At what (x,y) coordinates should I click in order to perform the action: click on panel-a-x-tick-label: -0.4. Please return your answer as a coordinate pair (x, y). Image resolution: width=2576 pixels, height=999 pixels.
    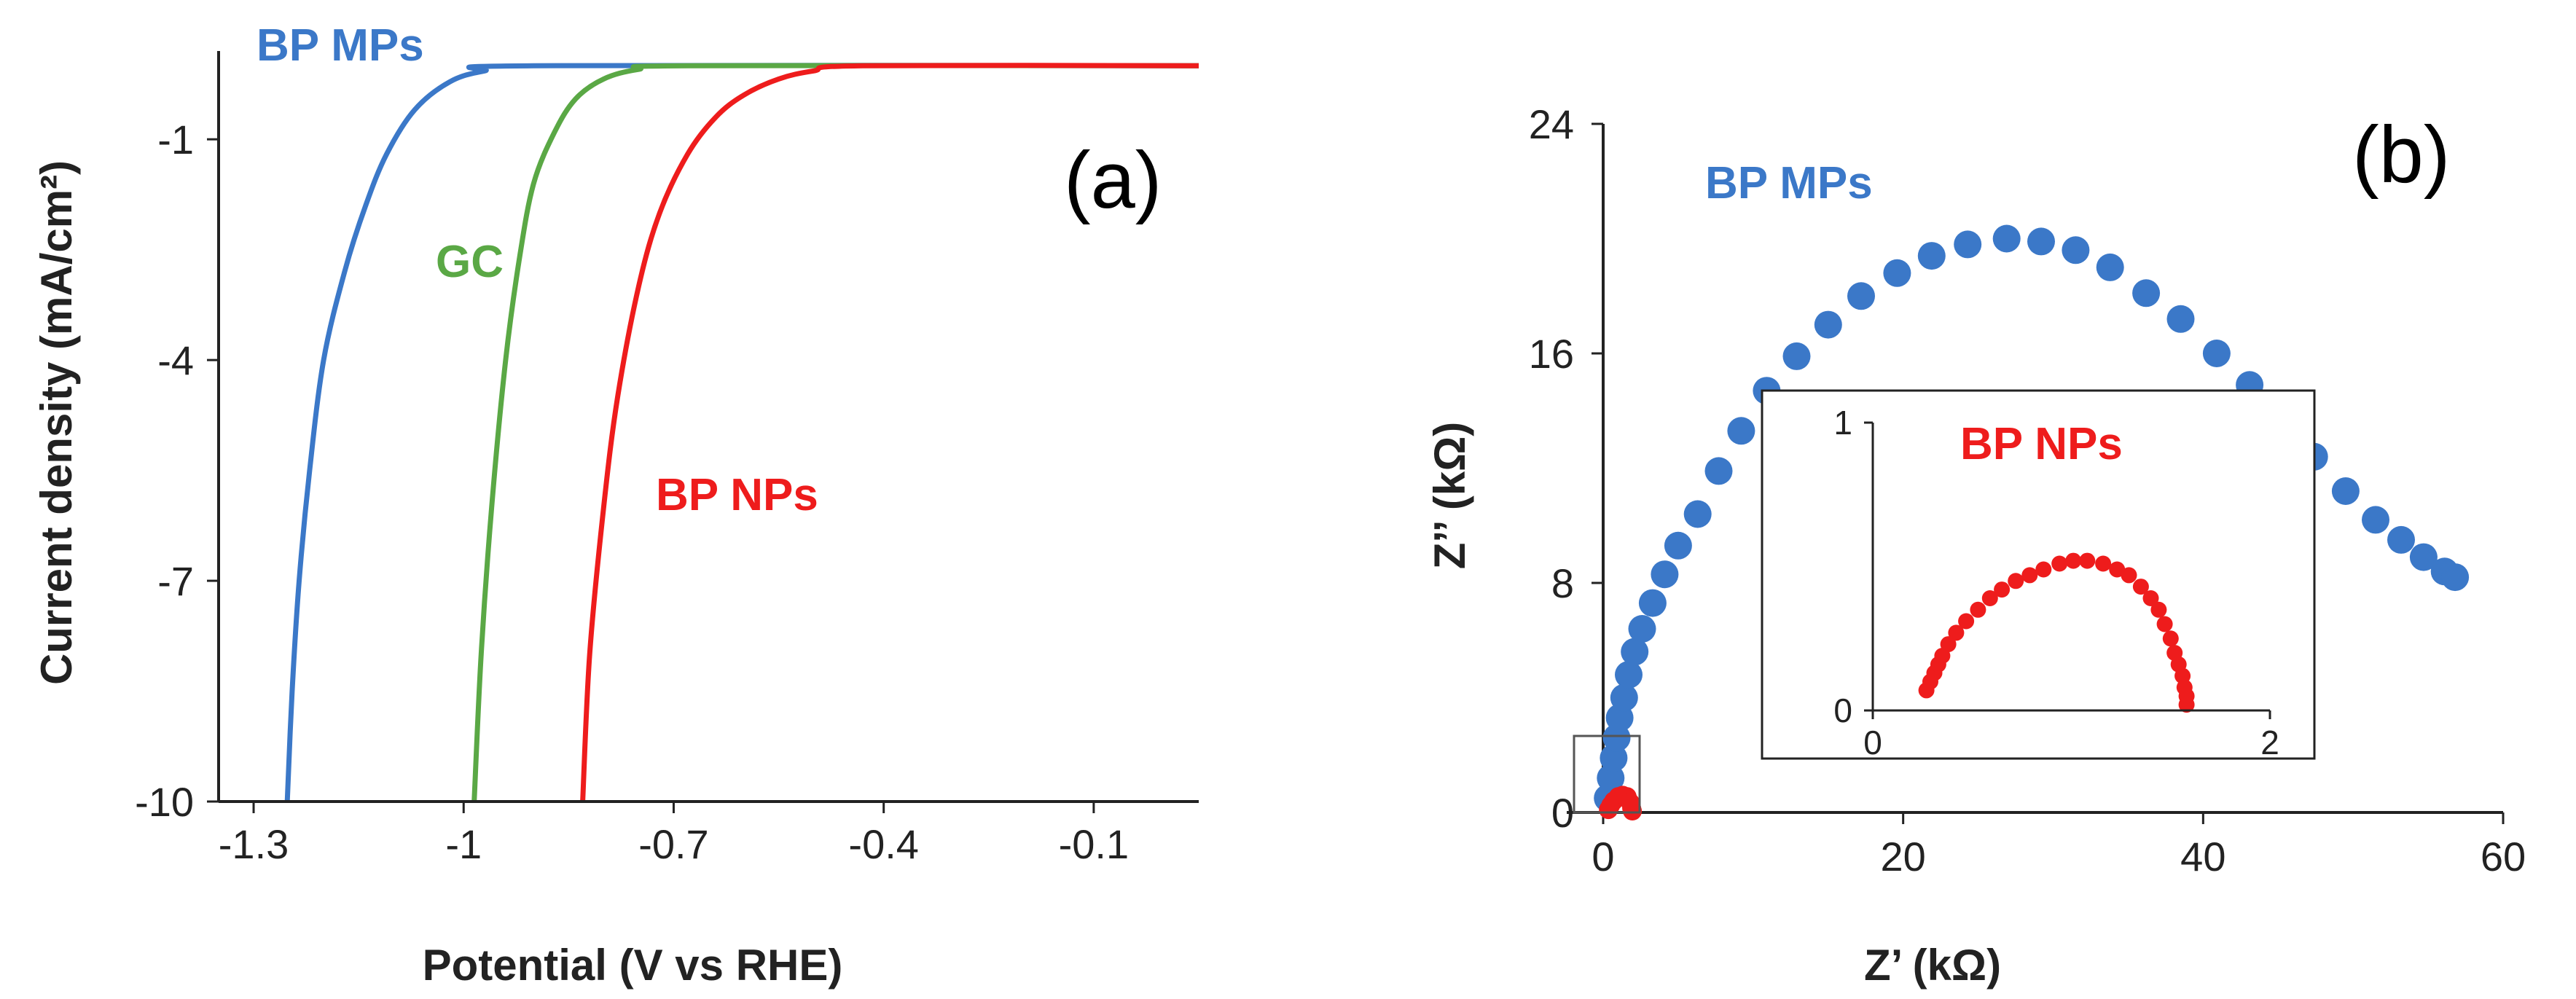
    Looking at the image, I should click on (883, 844).